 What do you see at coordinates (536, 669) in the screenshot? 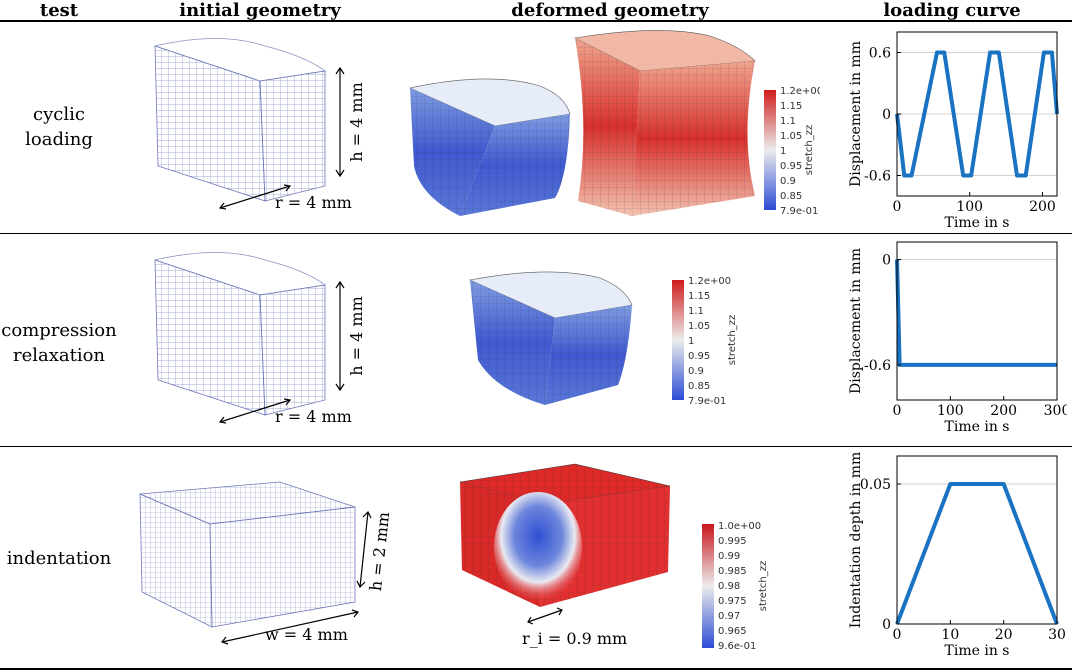
I see `bottom-rule` at bounding box center [536, 669].